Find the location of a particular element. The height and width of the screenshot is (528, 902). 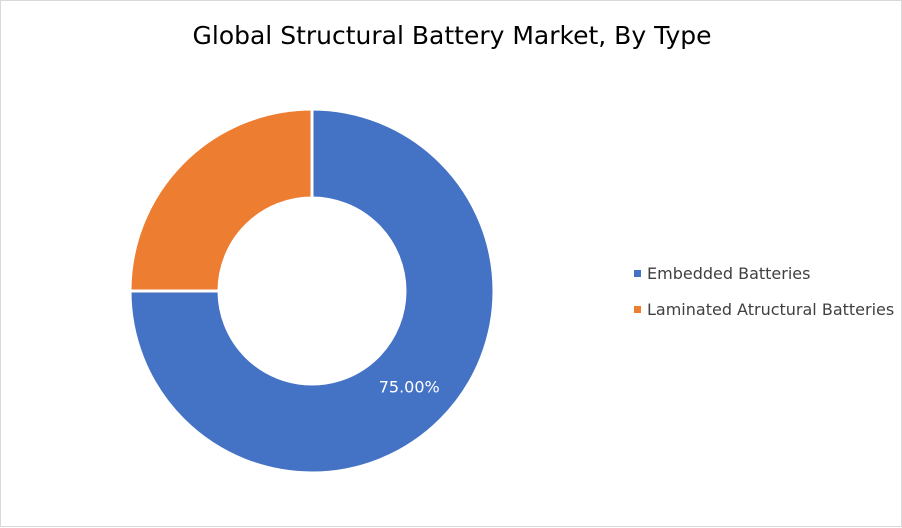

data-label-1: 75.00% is located at coordinates (409, 387).